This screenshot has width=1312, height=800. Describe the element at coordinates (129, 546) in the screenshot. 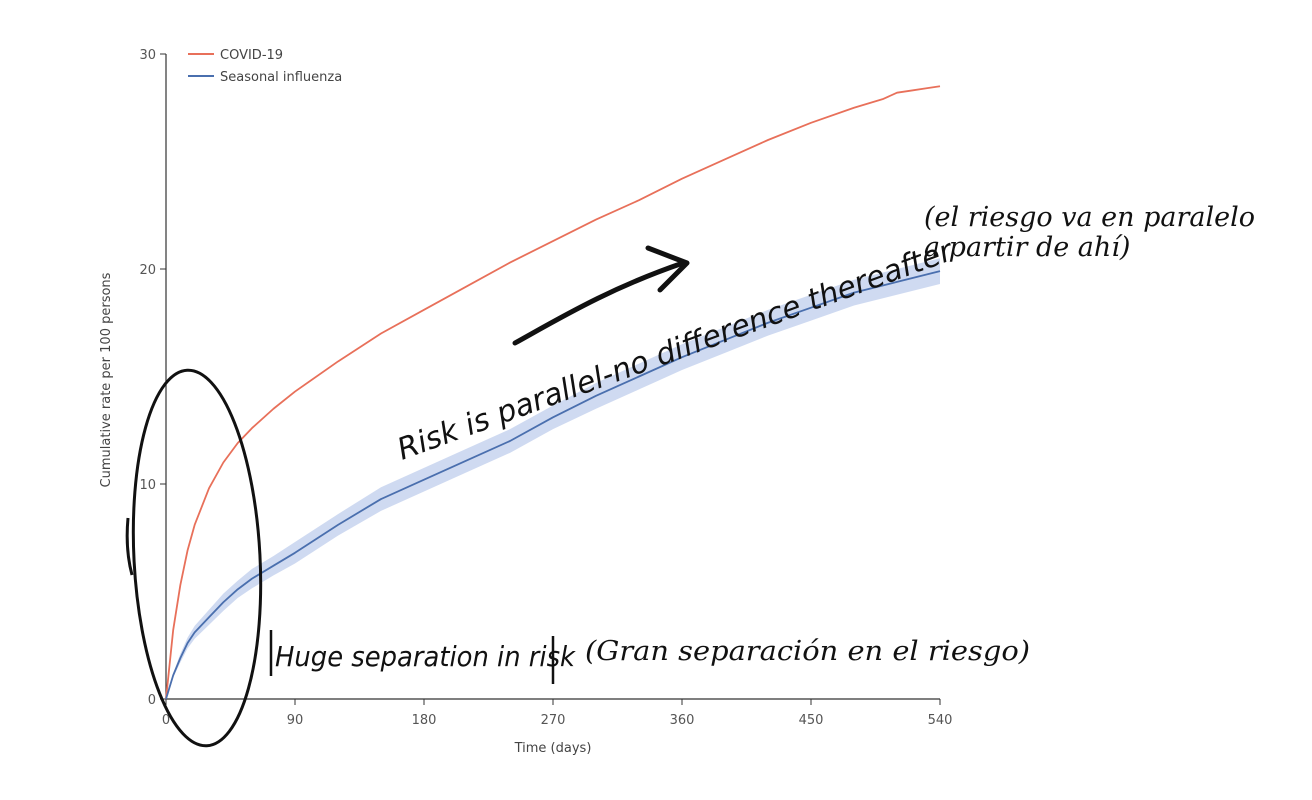

I see `separation-circle-tail` at that location.